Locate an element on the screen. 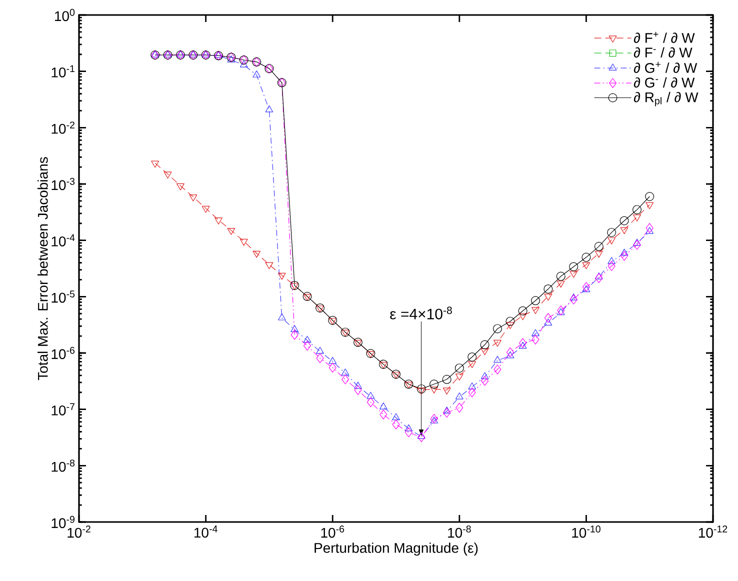 This screenshot has width=738, height=581. y-tick-label: 10$^{-2}$ is located at coordinates (63, 128).